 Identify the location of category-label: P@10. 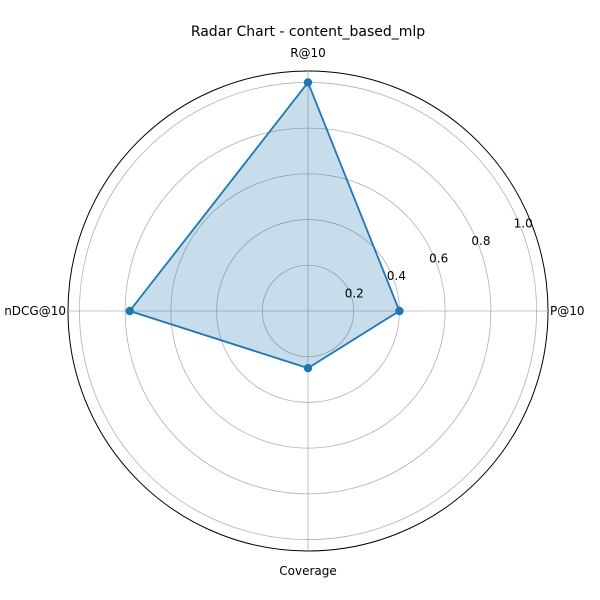
(567, 311).